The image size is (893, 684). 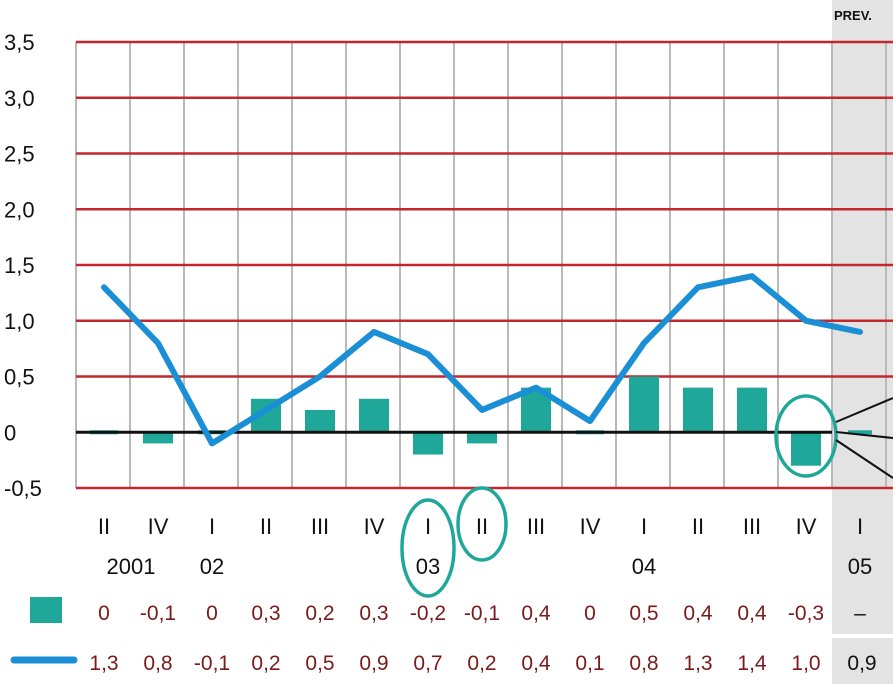 What do you see at coordinates (19, 98) in the screenshot?
I see `y-tick-label: 3,0` at bounding box center [19, 98].